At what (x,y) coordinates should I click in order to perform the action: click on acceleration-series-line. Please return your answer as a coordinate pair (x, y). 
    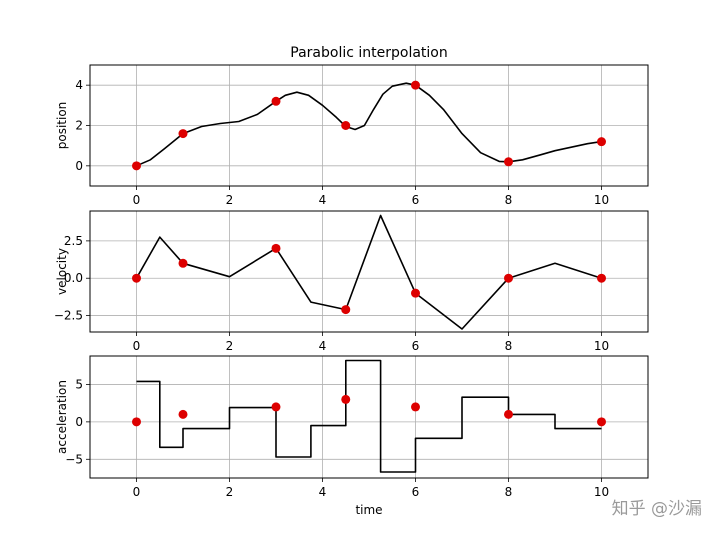
    Looking at the image, I should click on (369, 416).